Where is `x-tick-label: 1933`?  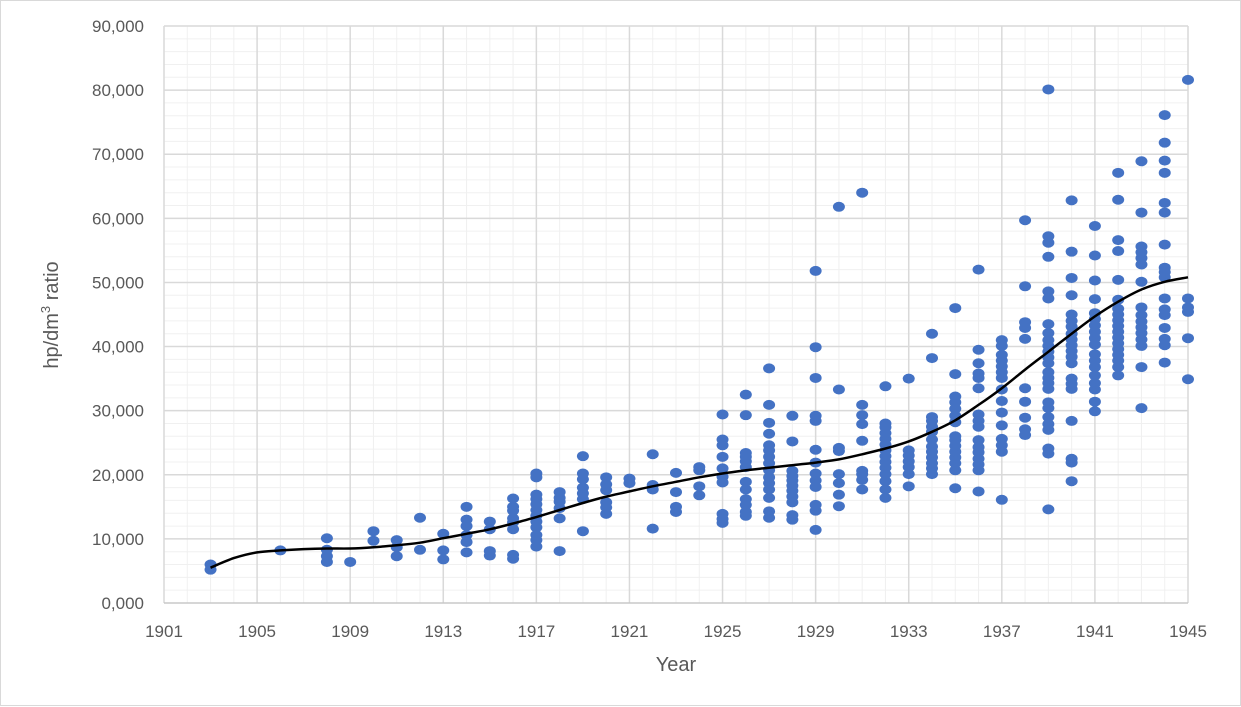
x-tick-label: 1933 is located at coordinates (909, 631).